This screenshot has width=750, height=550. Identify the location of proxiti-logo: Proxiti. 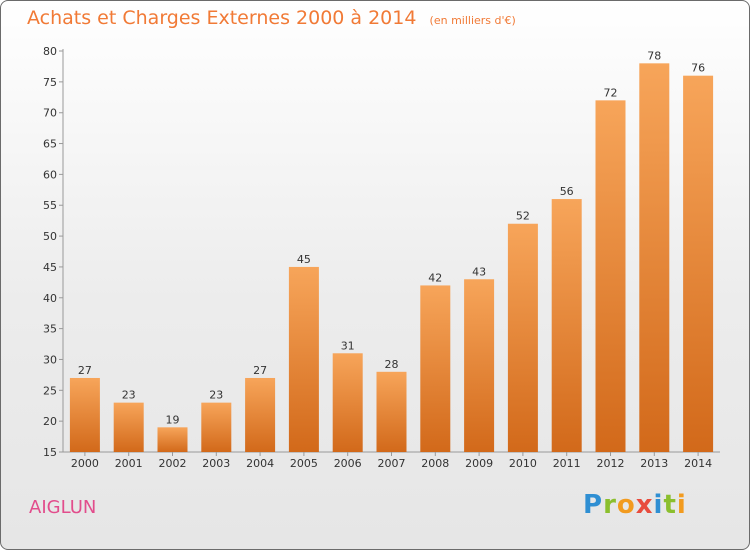
(635, 505).